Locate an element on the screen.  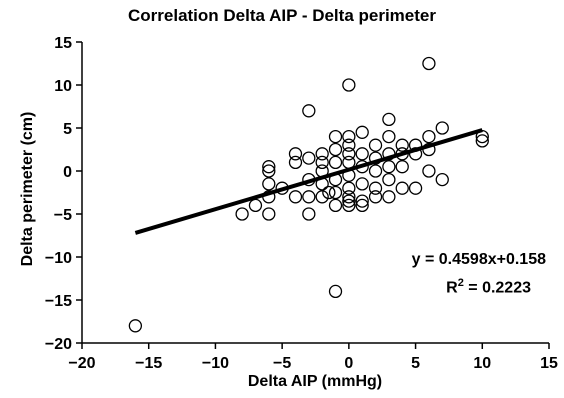
x-tick-label: −20 is located at coordinates (81, 363).